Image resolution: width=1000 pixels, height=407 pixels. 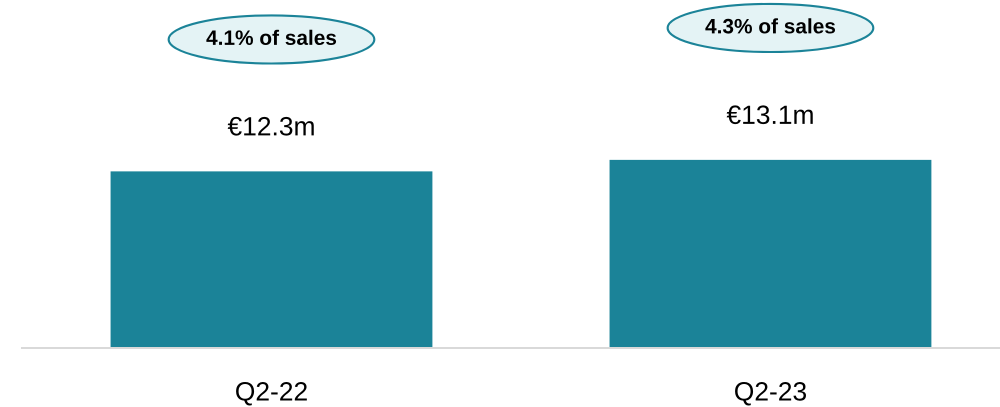 What do you see at coordinates (271, 38) in the screenshot?
I see `text: 4.1% of sales` at bounding box center [271, 38].